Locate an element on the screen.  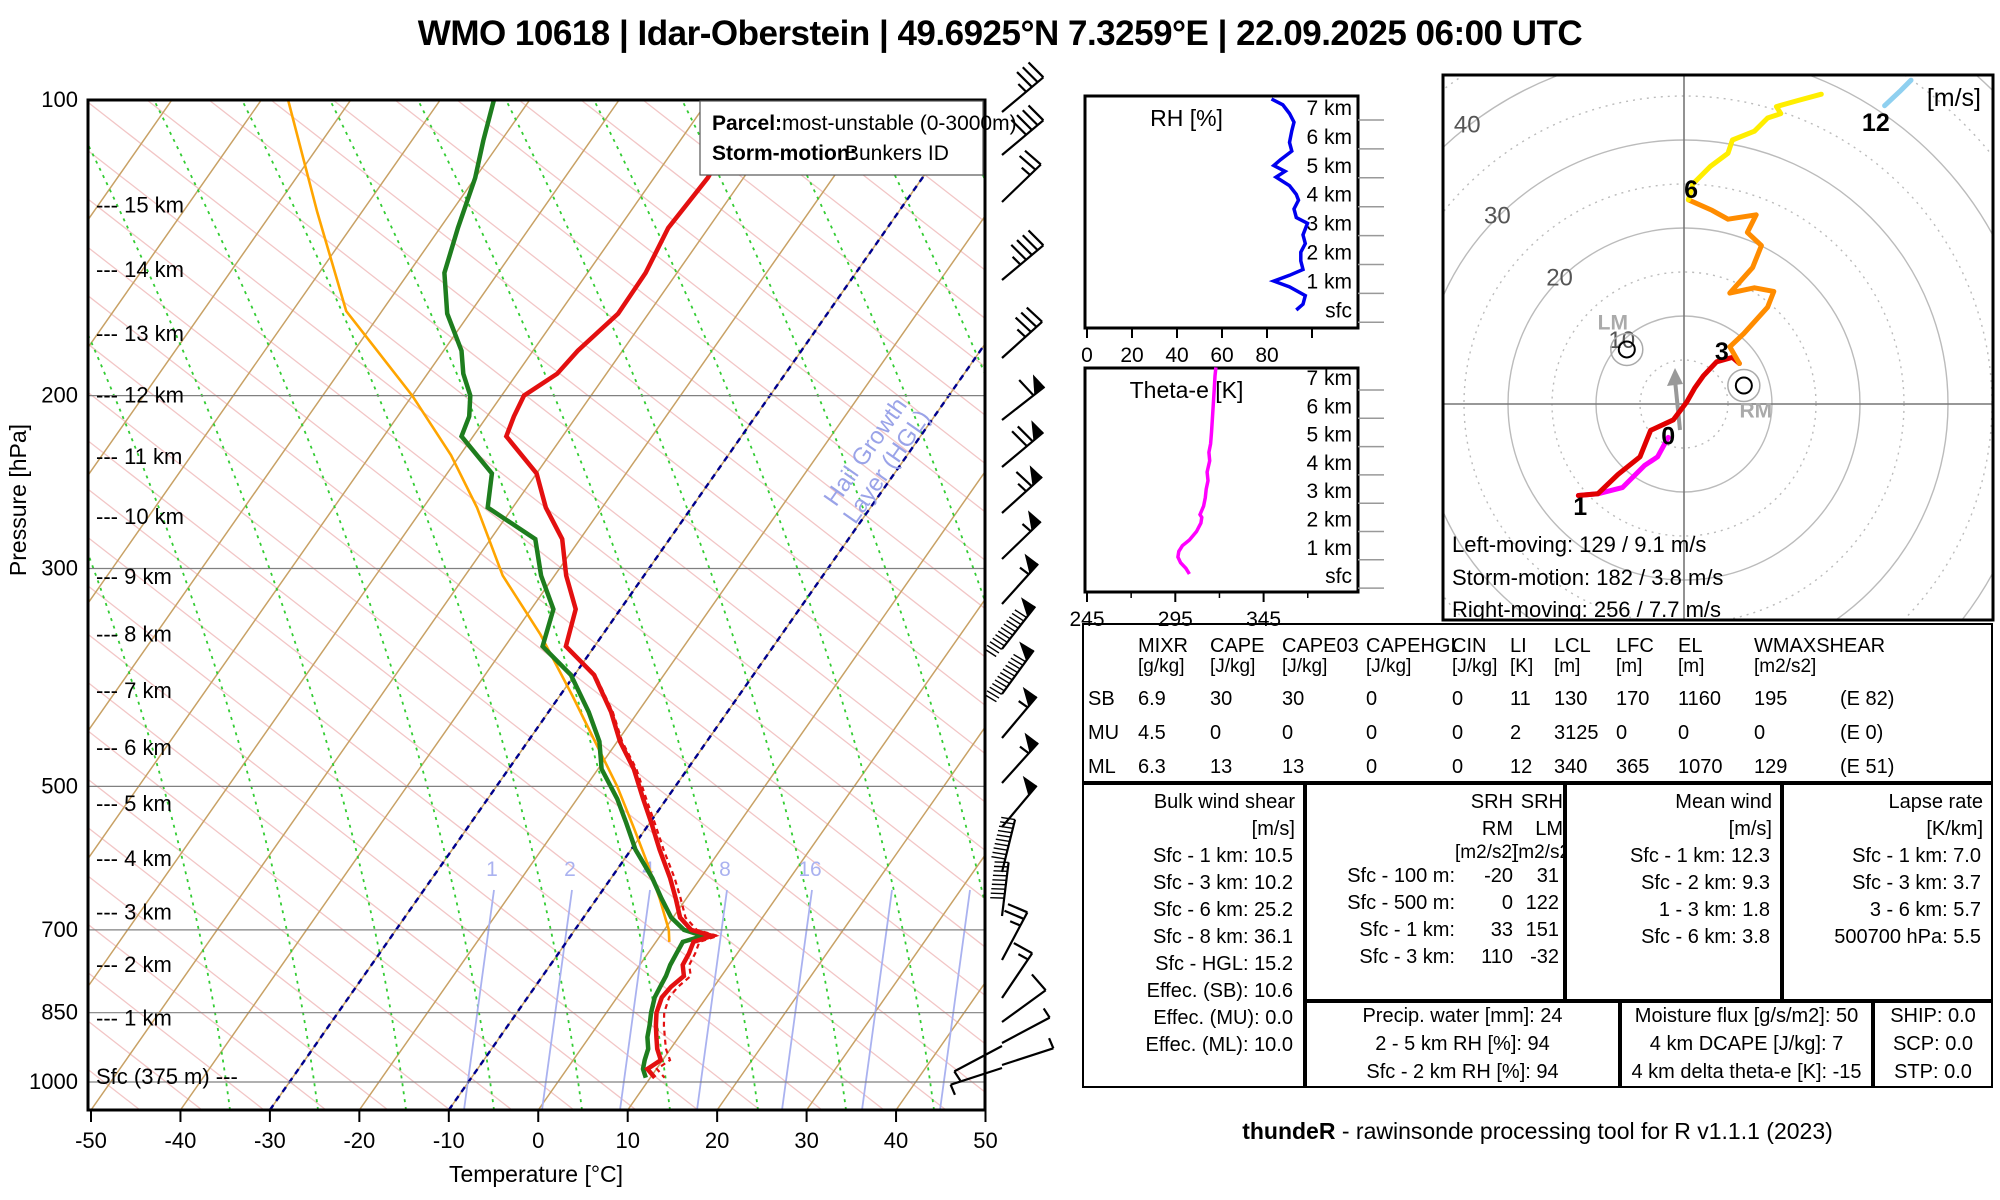
height-label: --- 7 km is located at coordinates (134, 690).